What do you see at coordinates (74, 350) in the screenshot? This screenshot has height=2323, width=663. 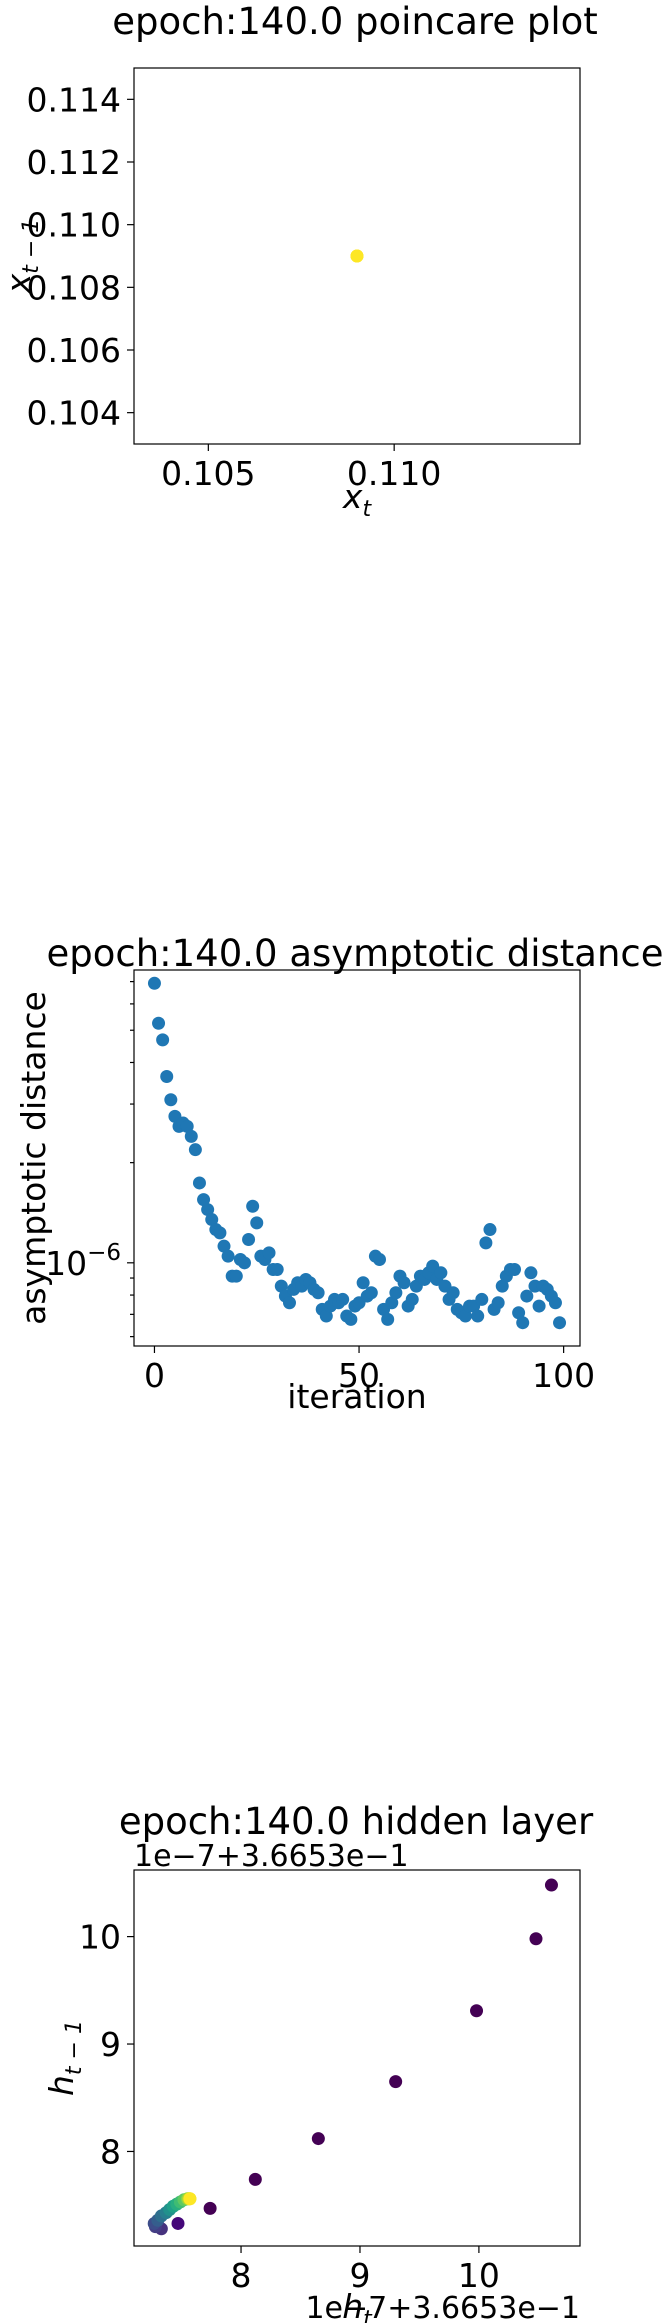 I see `poincare-ytick-label: 0.106` at bounding box center [74, 350].